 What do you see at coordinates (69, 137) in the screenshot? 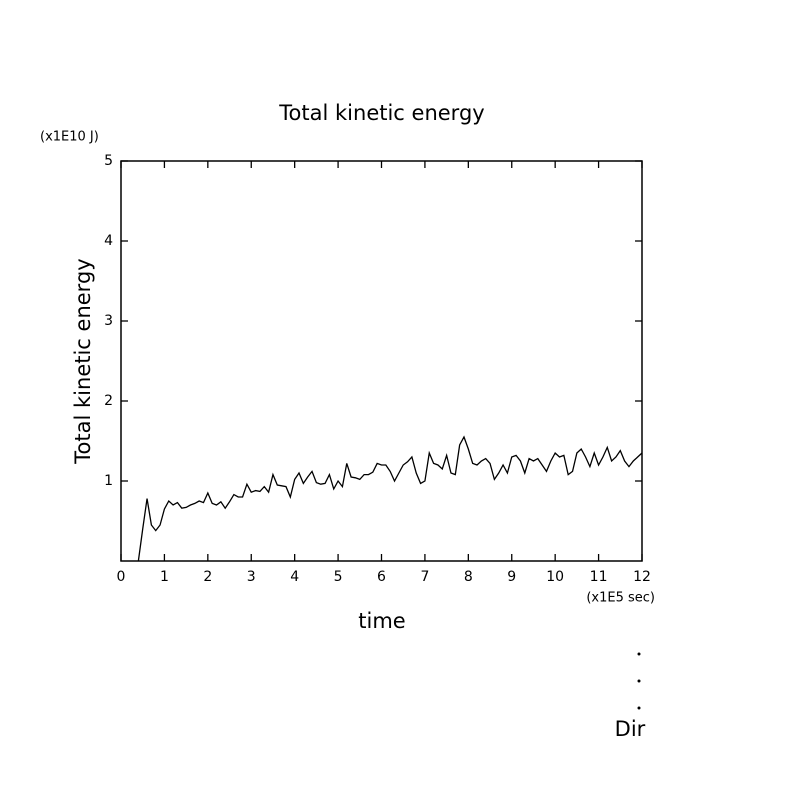
I see `y-unit: (x1E10 J)` at bounding box center [69, 137].